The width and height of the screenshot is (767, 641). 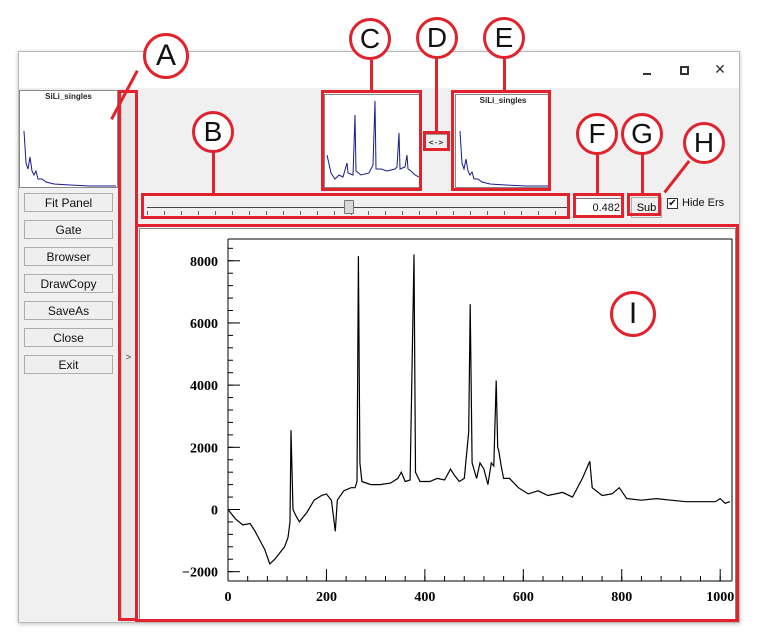 I want to click on title-bar: ✕, so click(x=379, y=70).